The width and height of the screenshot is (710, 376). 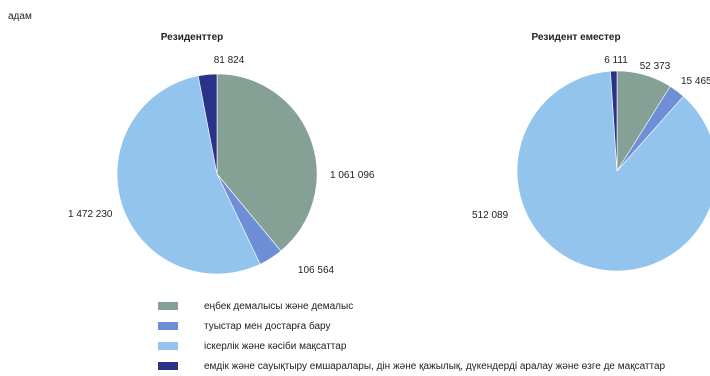 I want to click on data-label: 81 824, so click(x=229, y=60).